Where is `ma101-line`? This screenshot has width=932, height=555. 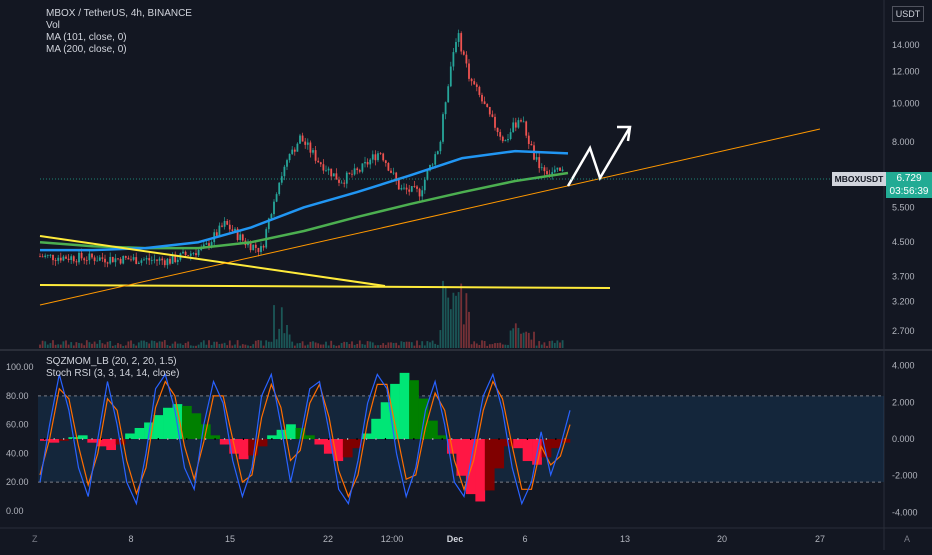
ma101-line is located at coordinates (304, 200).